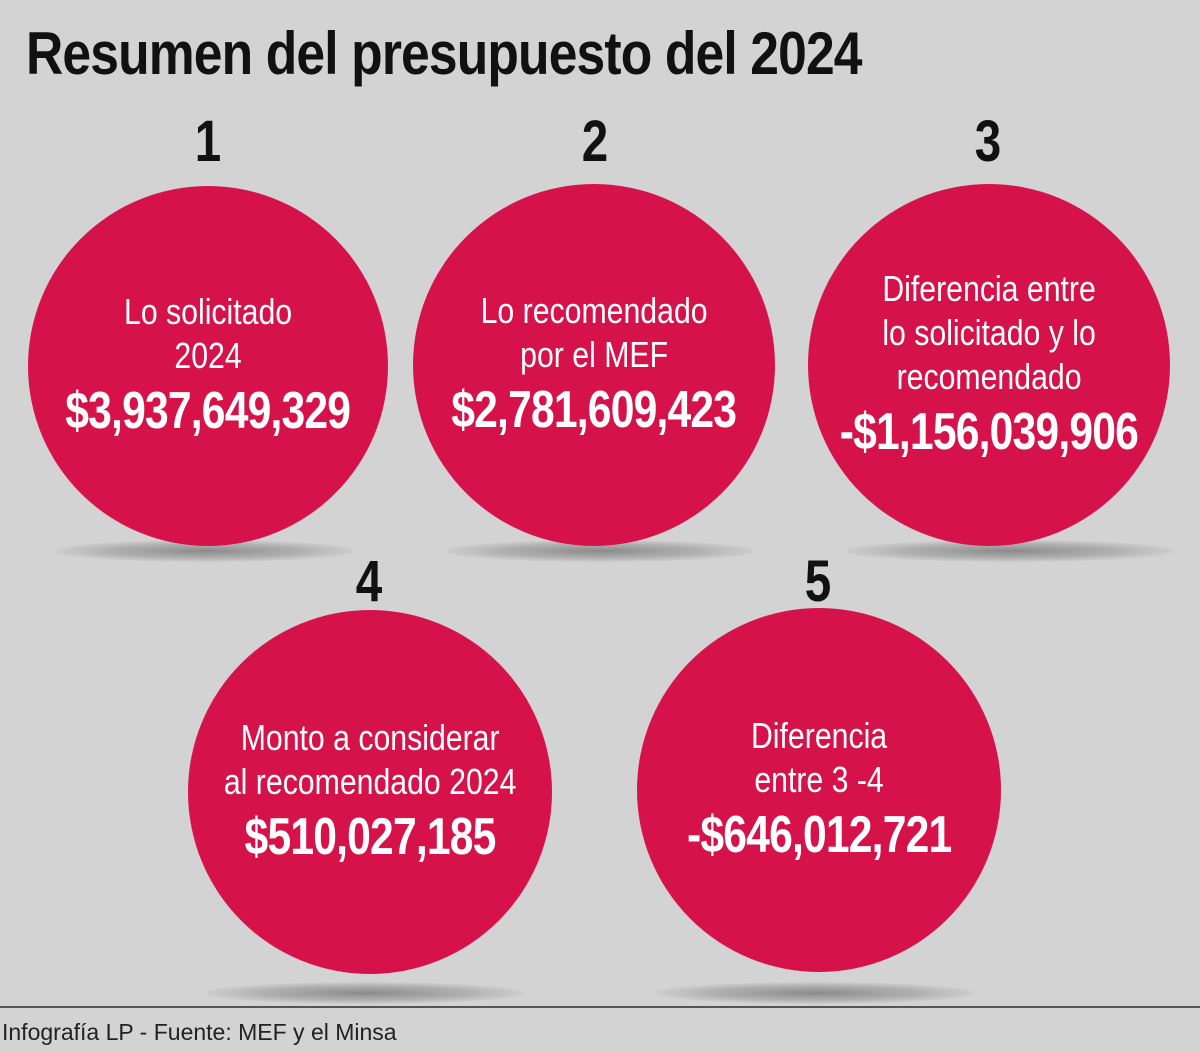 The width and height of the screenshot is (1200, 1052). What do you see at coordinates (594, 332) in the screenshot?
I see `item-label-2: Lo recomendado por el MEF` at bounding box center [594, 332].